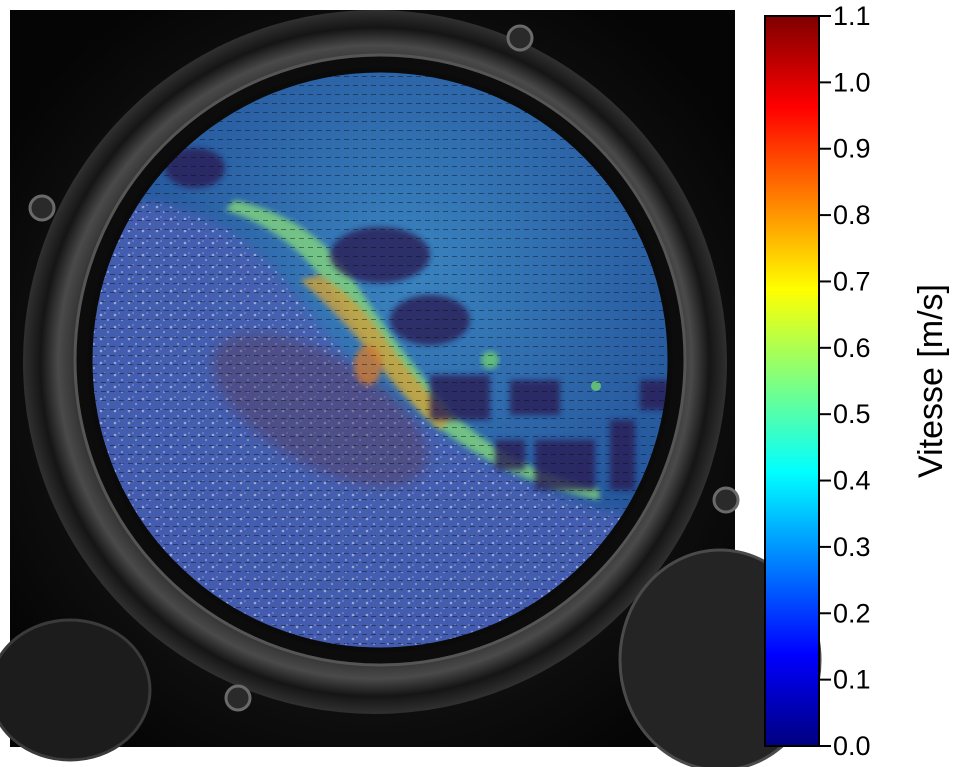 This screenshot has height=767, width=956. I want to click on left-fixture, so click(76, 690).